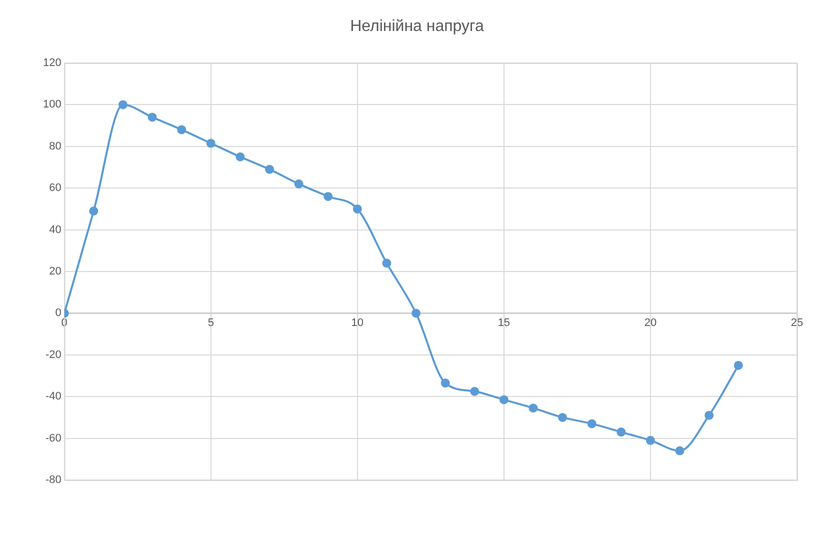 This screenshot has width=834, height=539. I want to click on y-tick-label: 60, so click(55, 188).